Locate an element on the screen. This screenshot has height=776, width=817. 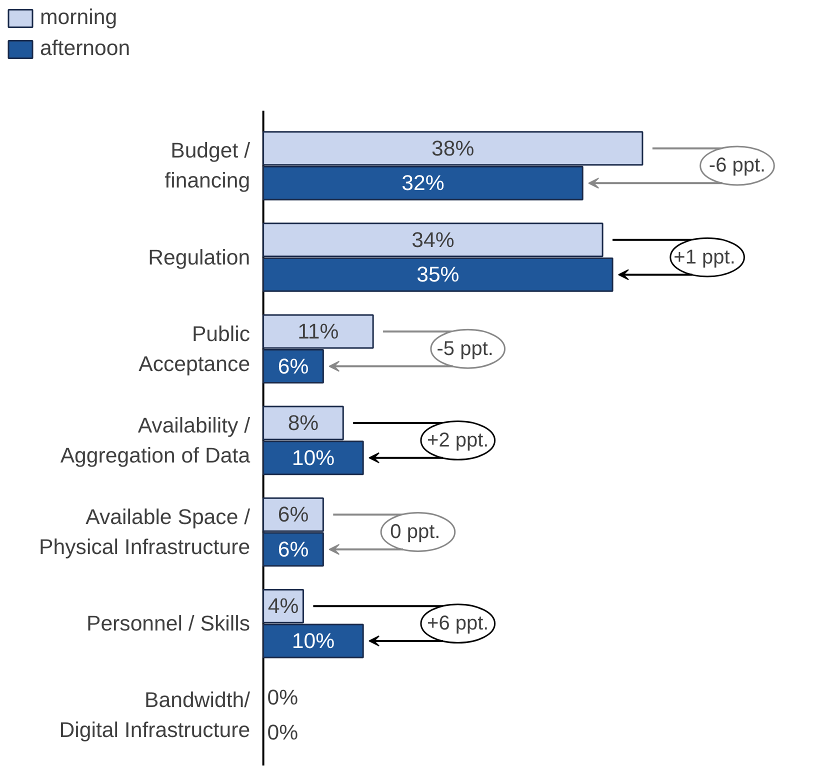
data-label: 8% is located at coordinates (303, 423).